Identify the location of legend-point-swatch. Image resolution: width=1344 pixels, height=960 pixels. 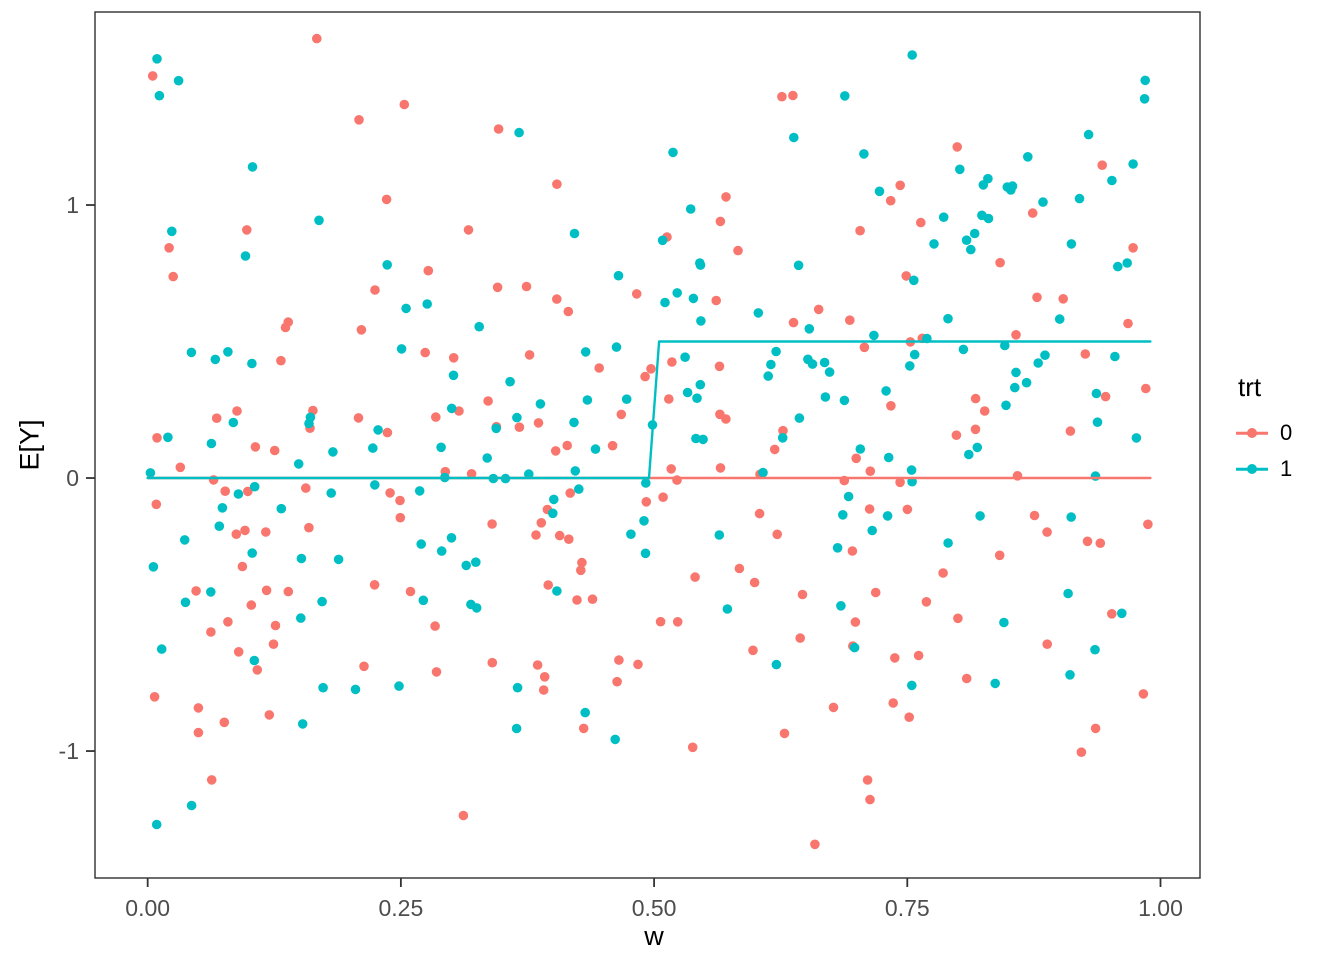
(1252, 469).